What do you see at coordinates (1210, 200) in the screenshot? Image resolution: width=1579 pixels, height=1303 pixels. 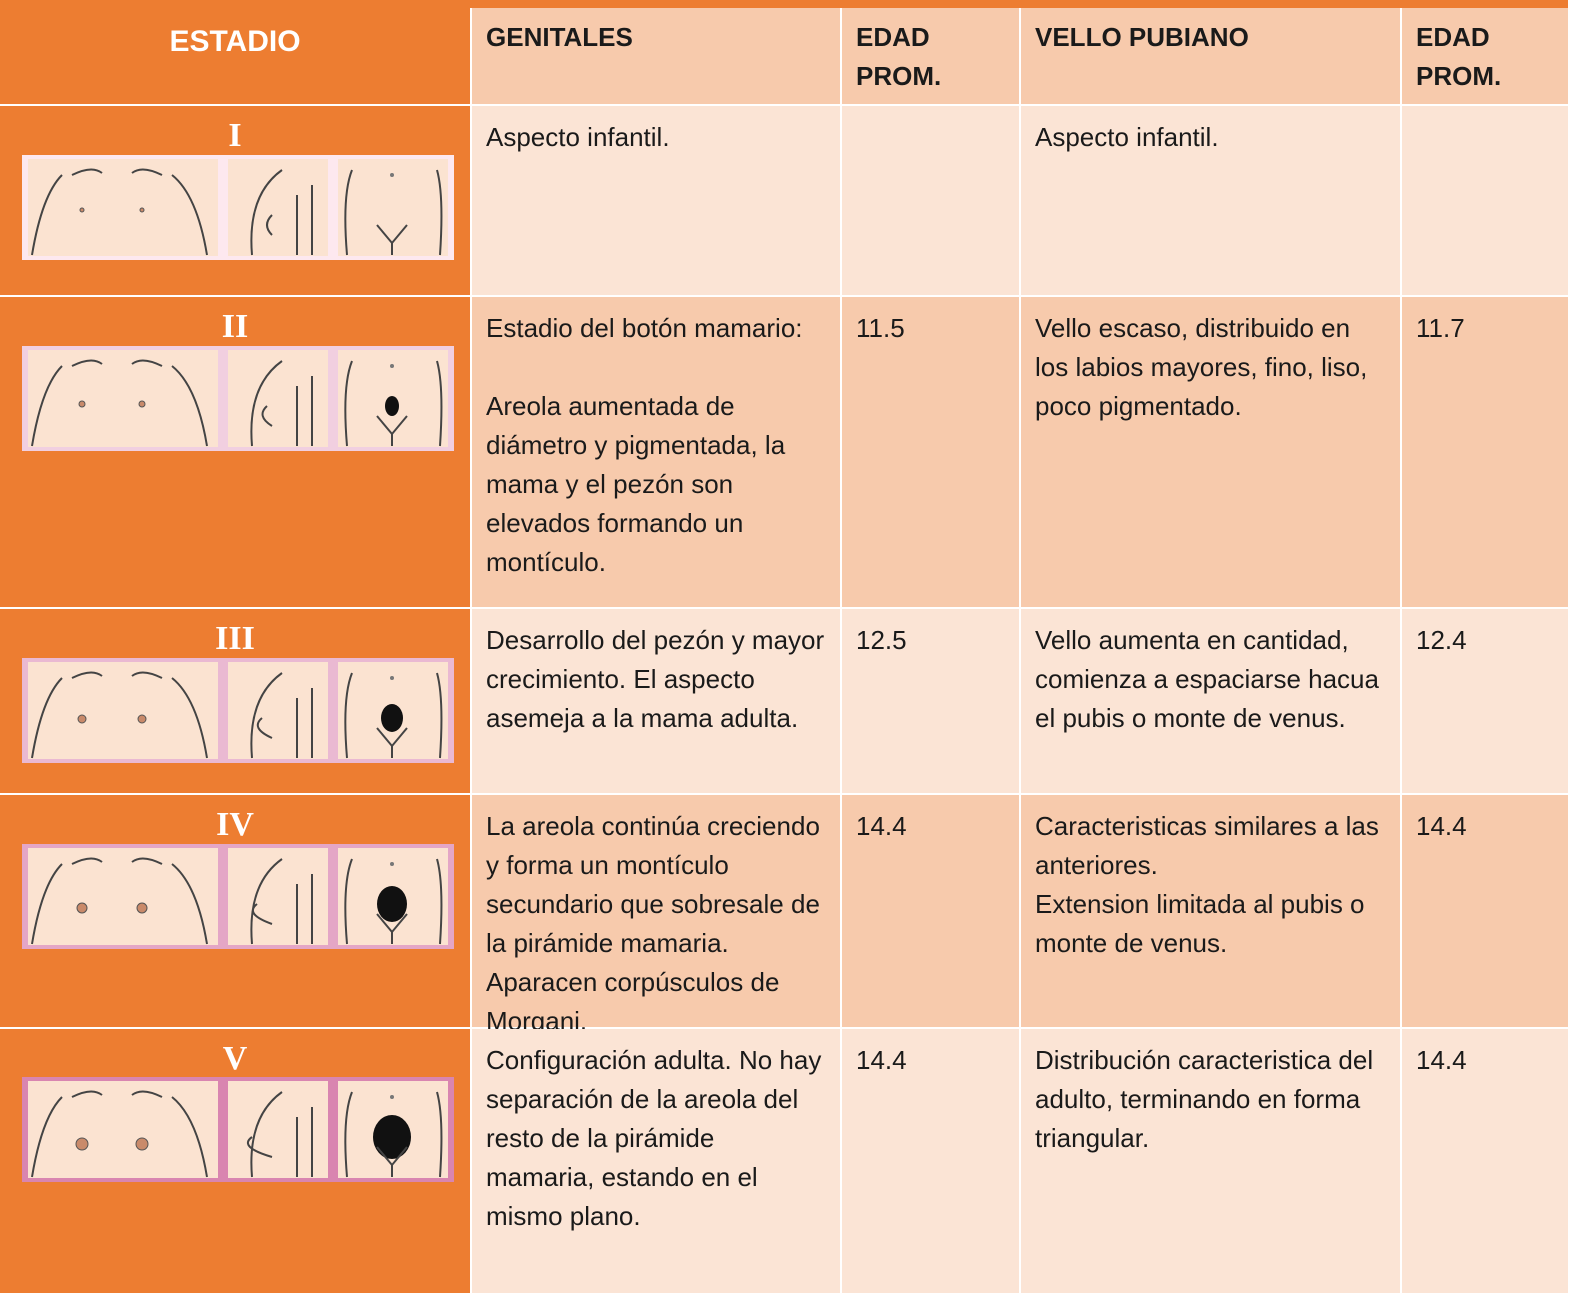 I see `vello-cell: Aspecto infantil.` at bounding box center [1210, 200].